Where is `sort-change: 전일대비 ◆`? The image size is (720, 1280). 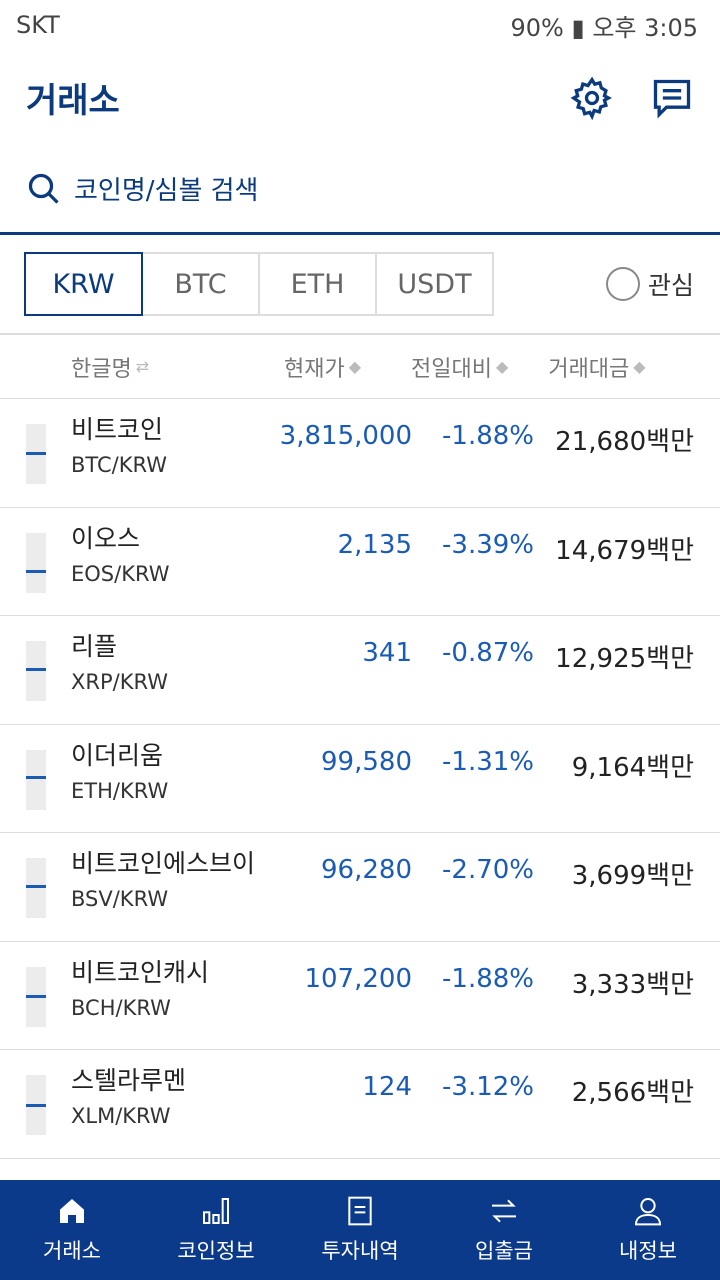
sort-change: 전일대비 ◆ is located at coordinates (459, 367).